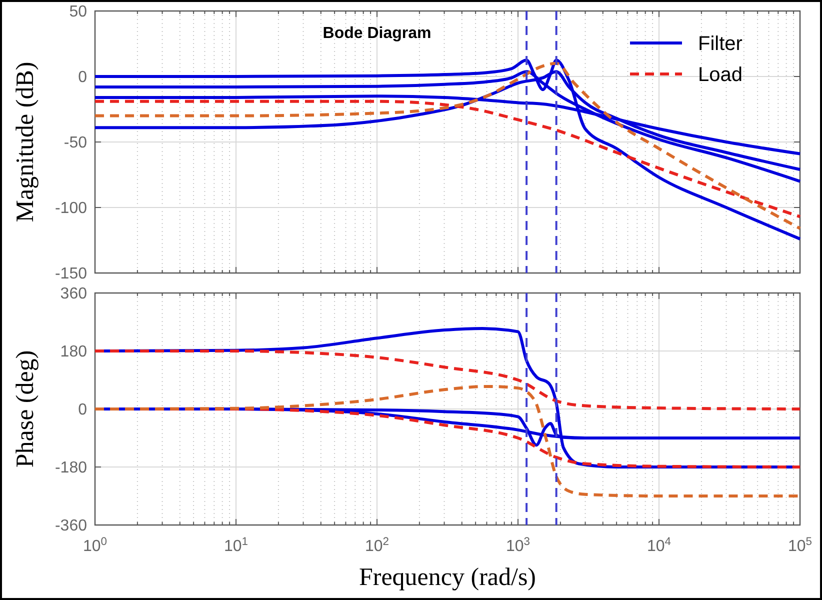 Image resolution: width=822 pixels, height=600 pixels. Describe the element at coordinates (71, 274) in the screenshot. I see `y-tick-label: -150` at that location.